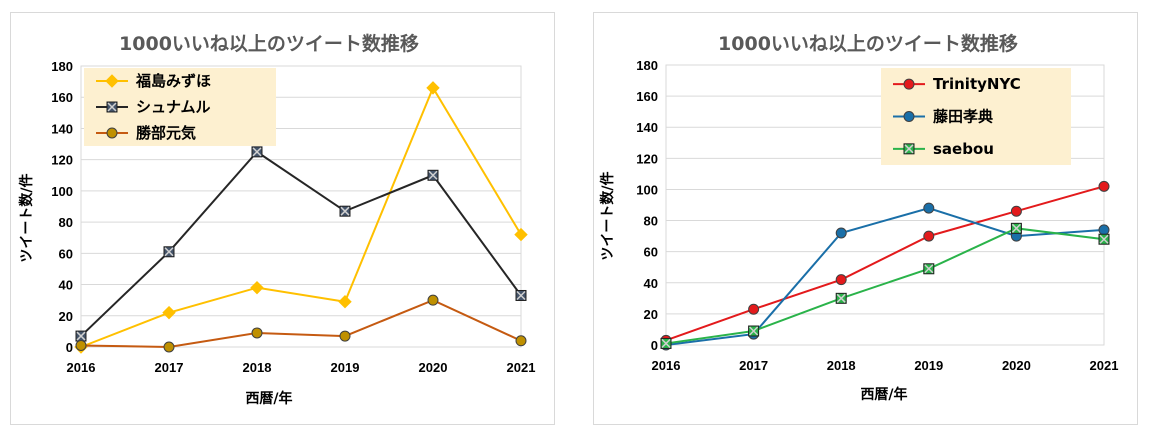 This screenshot has height=439, width=1151. Describe the element at coordinates (173, 81) in the screenshot. I see `legend-label: 福島みずほ` at that location.